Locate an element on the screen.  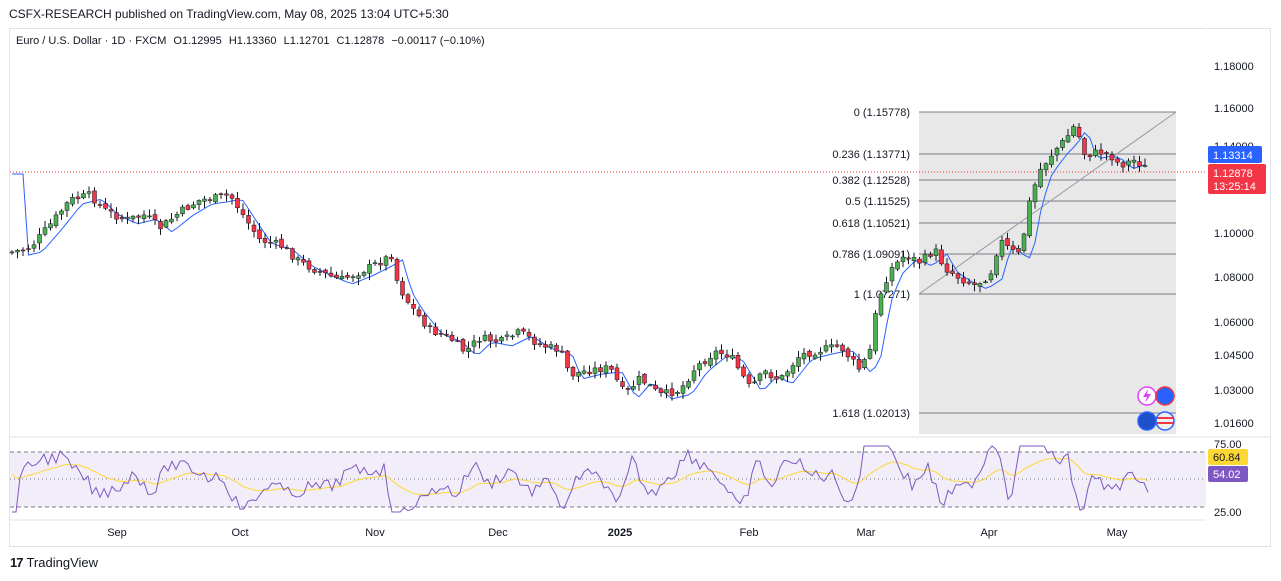
rsi-ma-line is located at coordinates (580, 476).